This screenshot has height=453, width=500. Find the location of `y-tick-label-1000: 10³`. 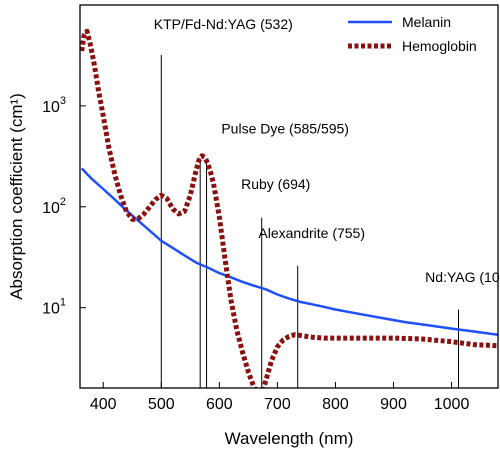

y-tick-label-1000: 10³ is located at coordinates (54, 105).